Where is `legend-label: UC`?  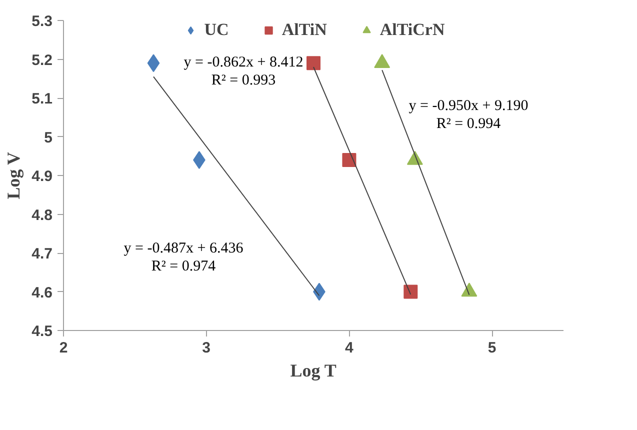 legend-label: UC is located at coordinates (216, 30).